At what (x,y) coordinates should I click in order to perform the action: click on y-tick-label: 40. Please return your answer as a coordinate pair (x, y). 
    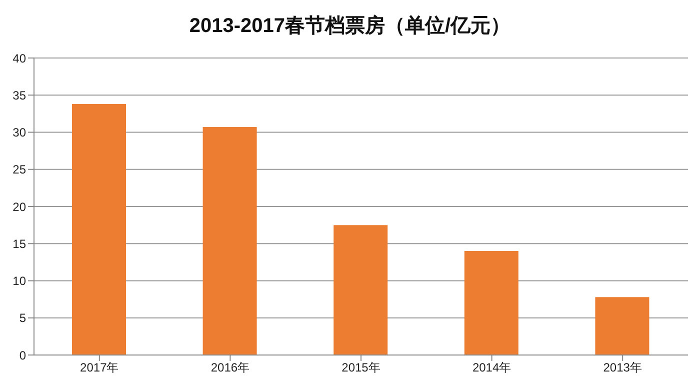
    Looking at the image, I should click on (19, 58).